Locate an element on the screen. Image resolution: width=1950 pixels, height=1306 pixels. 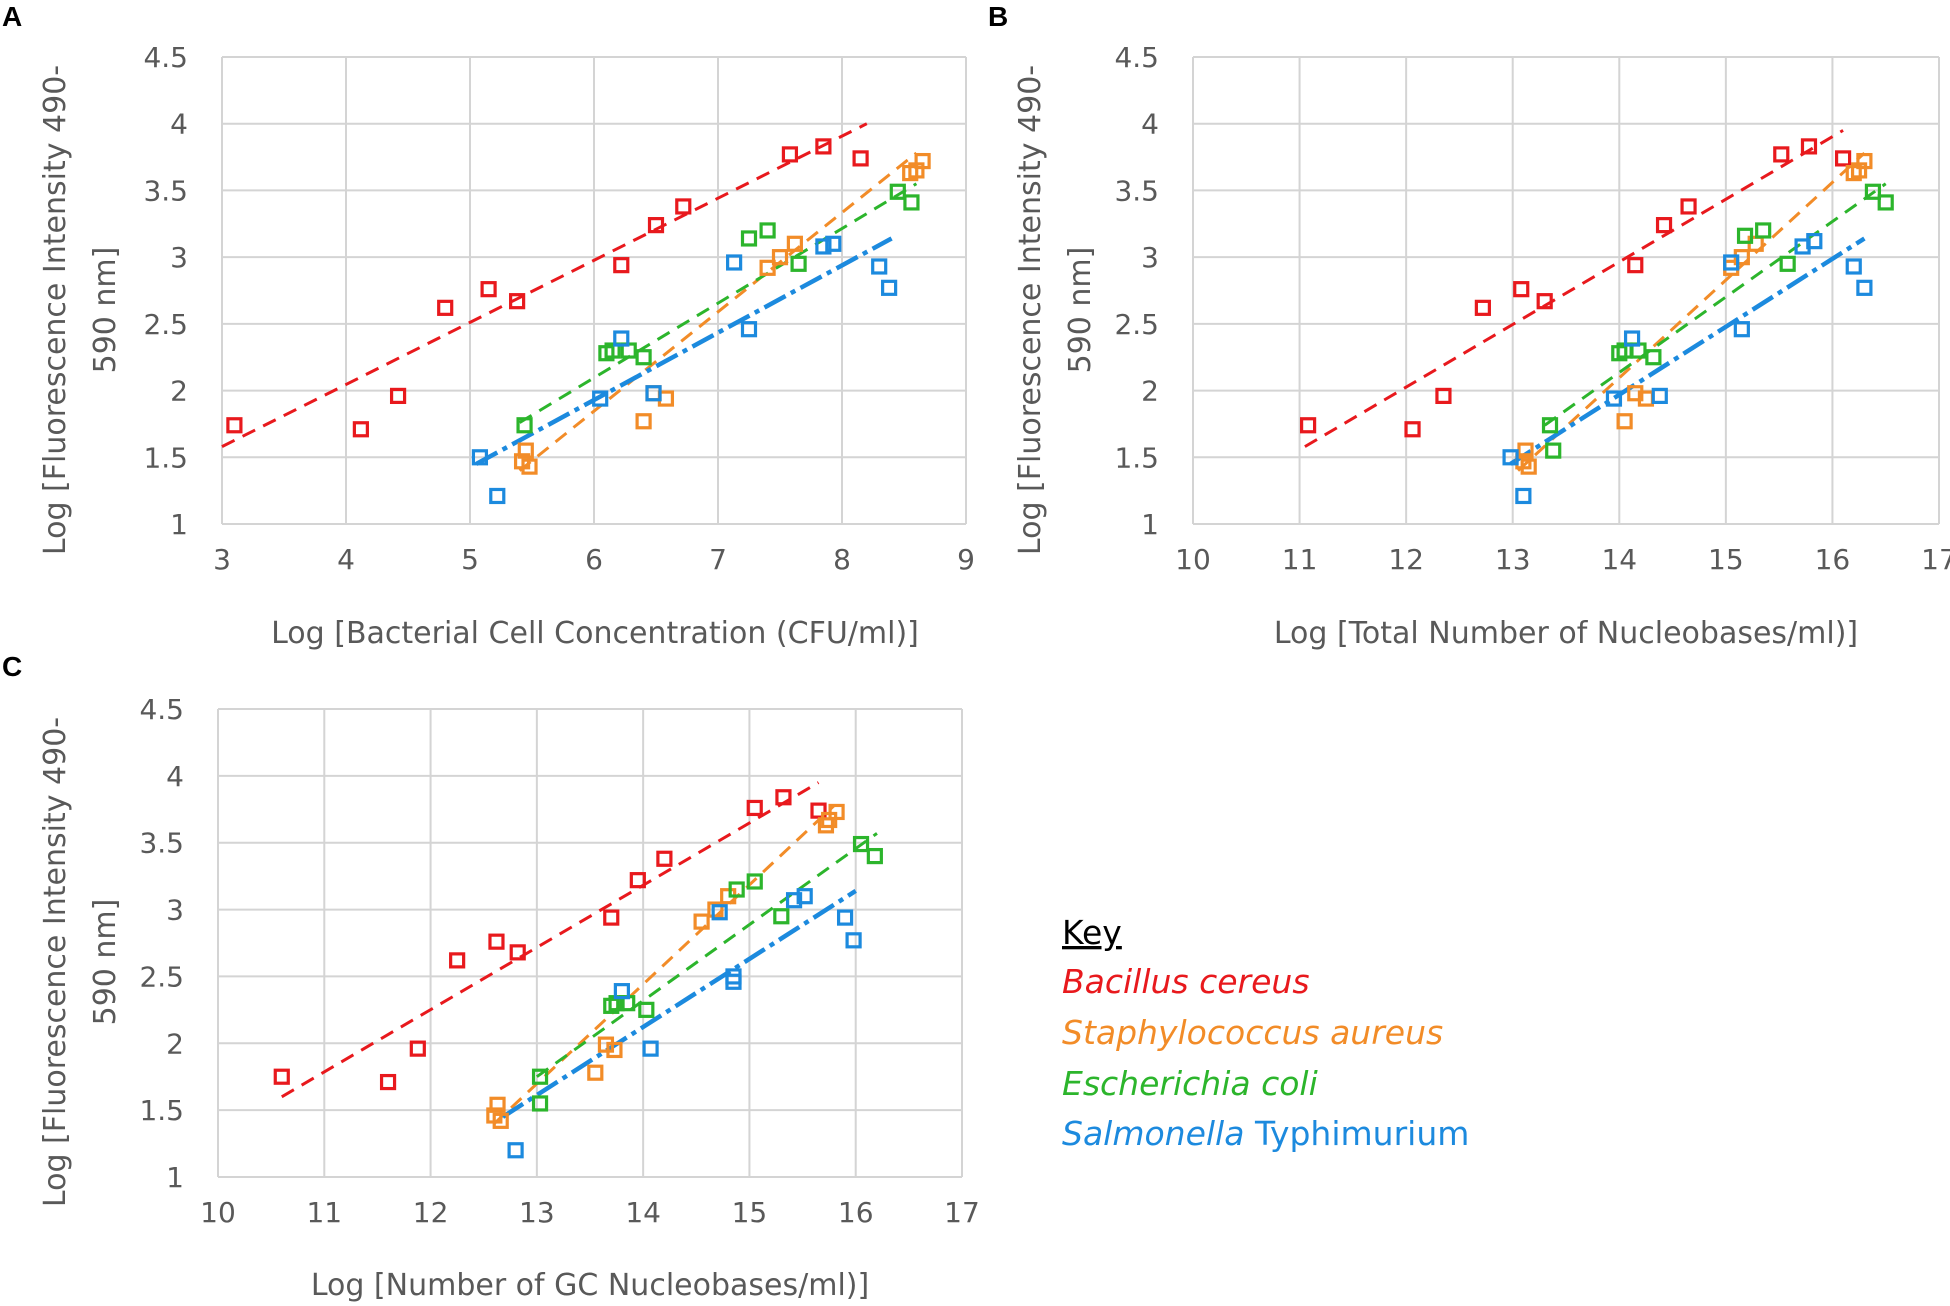
y-axis-label-c: Log [Fluorescence Intensity 490- 590 nm] is located at coordinates (80, 962).